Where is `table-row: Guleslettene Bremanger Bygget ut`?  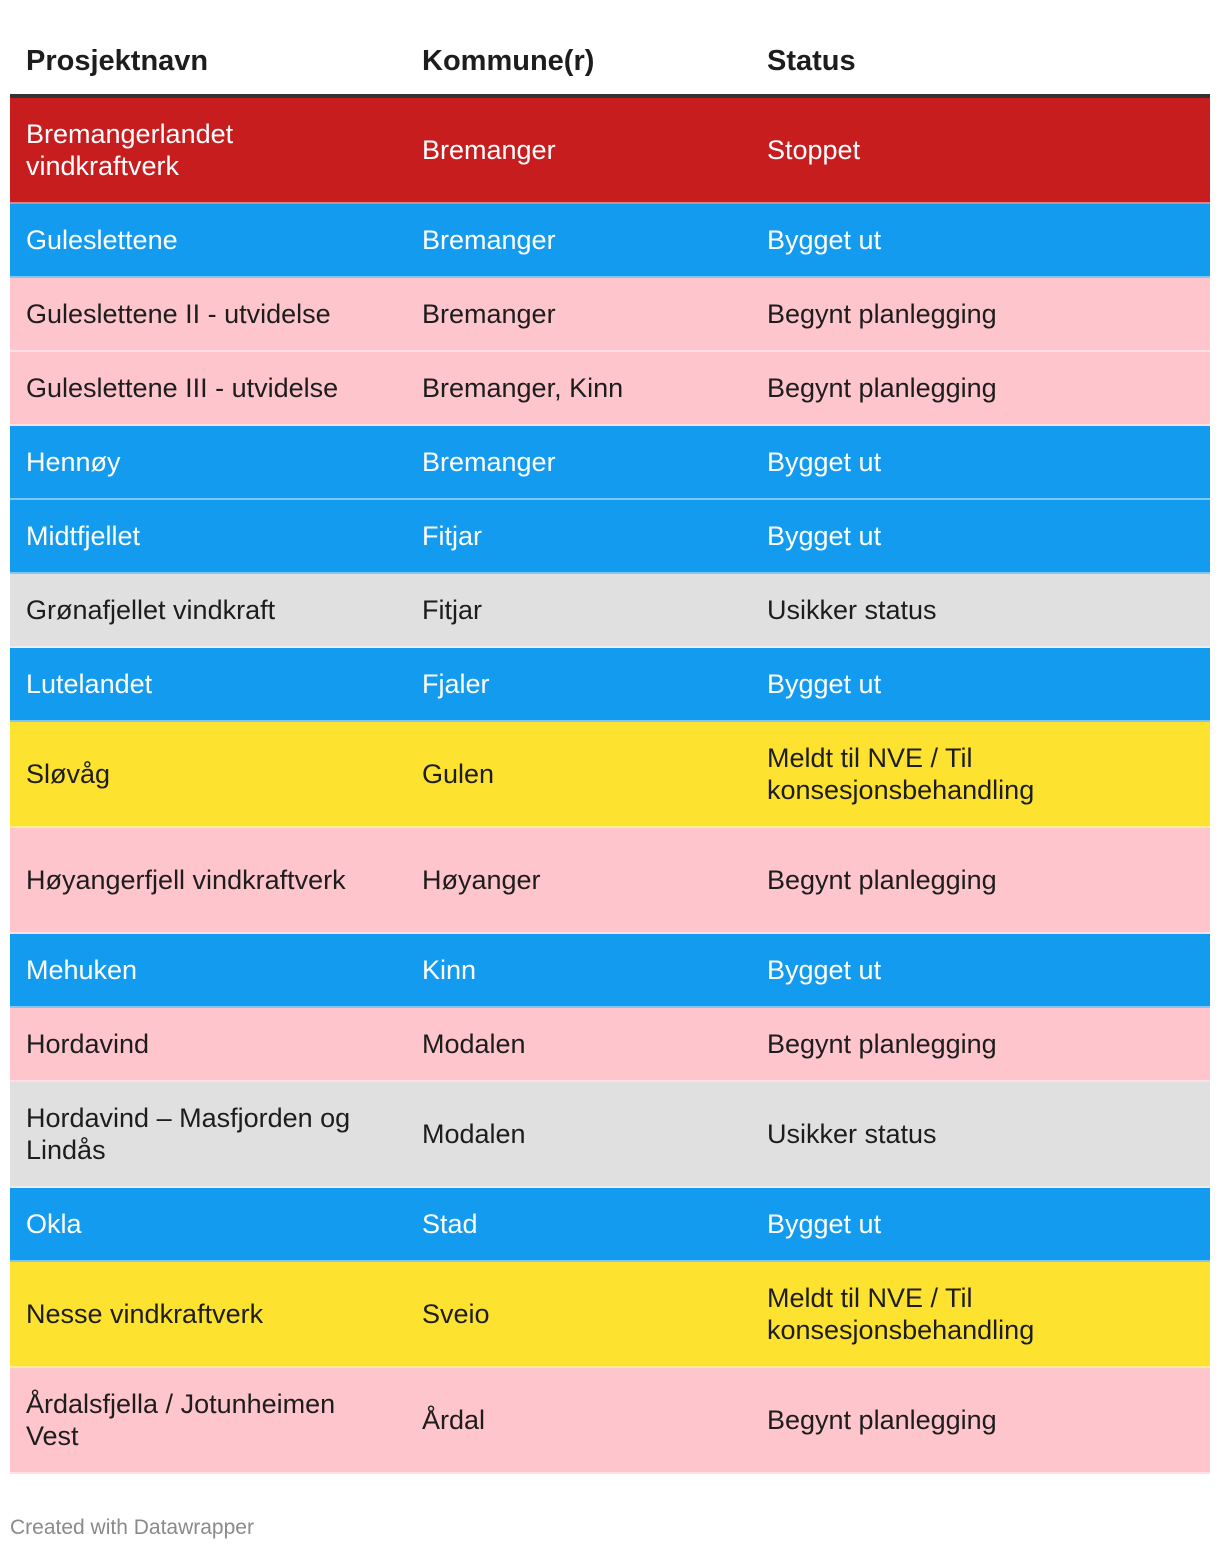
table-row: Guleslettene Bremanger Bygget ut is located at coordinates (610, 241).